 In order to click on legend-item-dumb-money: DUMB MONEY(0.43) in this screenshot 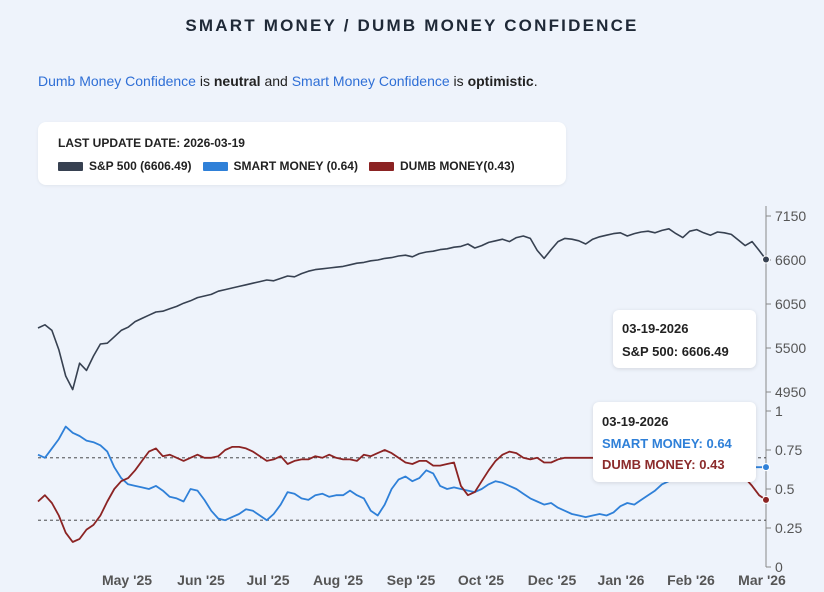, I will do `click(441, 166)`.